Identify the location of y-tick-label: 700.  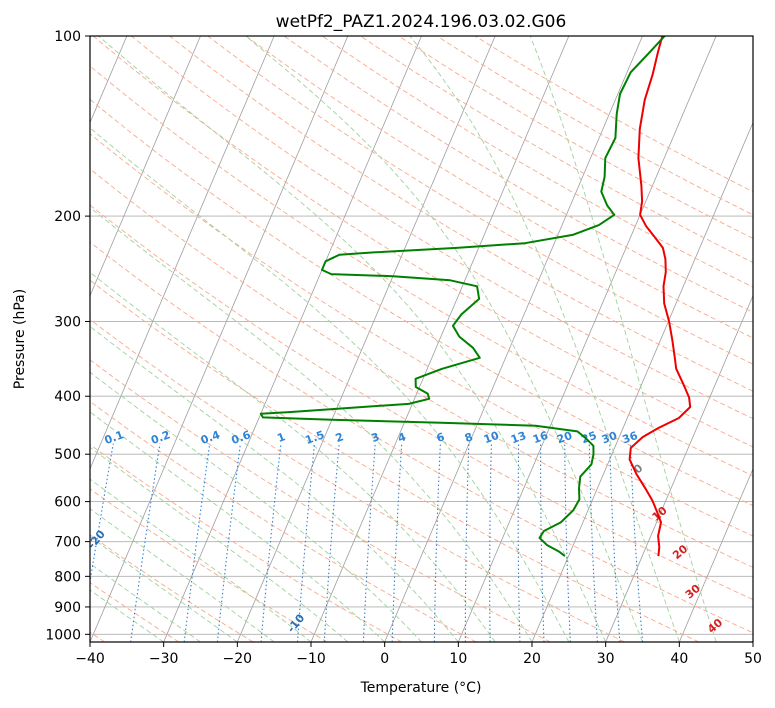
(67, 543).